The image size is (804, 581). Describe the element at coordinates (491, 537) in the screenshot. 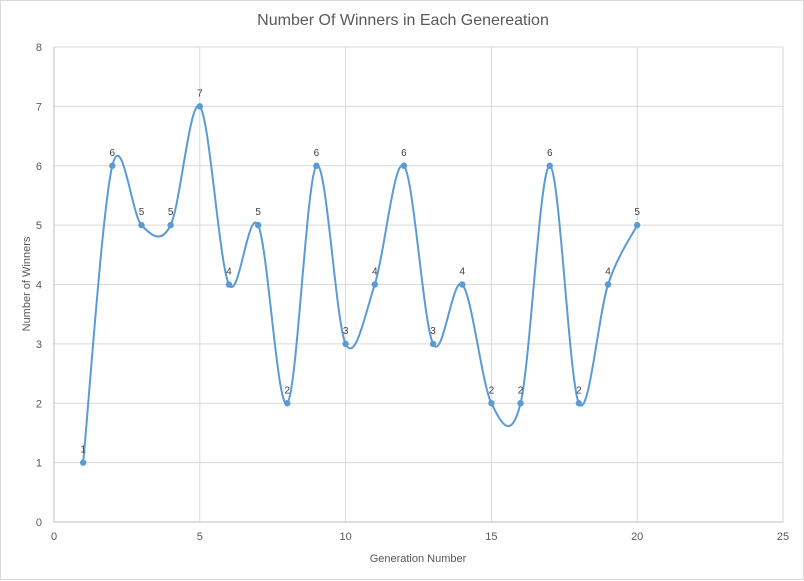

I see `x-tick-label: 15` at that location.